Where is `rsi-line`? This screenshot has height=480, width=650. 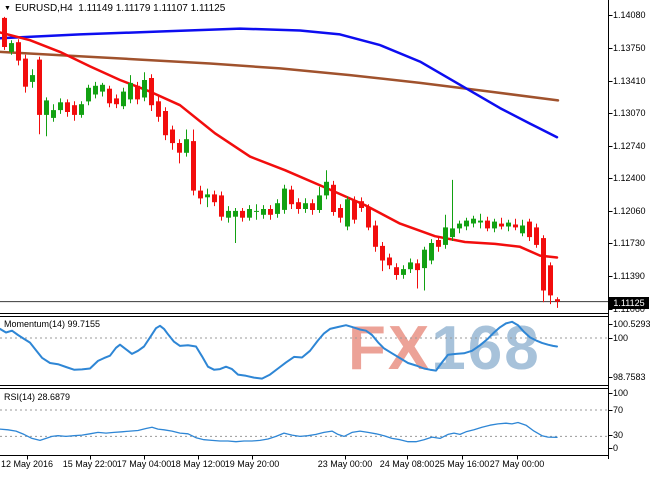
rsi-line is located at coordinates (279, 432).